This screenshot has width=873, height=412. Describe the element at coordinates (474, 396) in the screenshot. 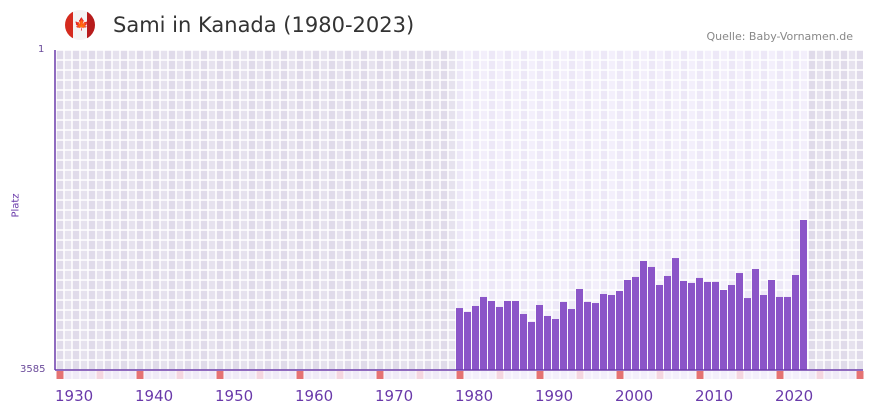

I see `x-tick-label: 1980` at that location.